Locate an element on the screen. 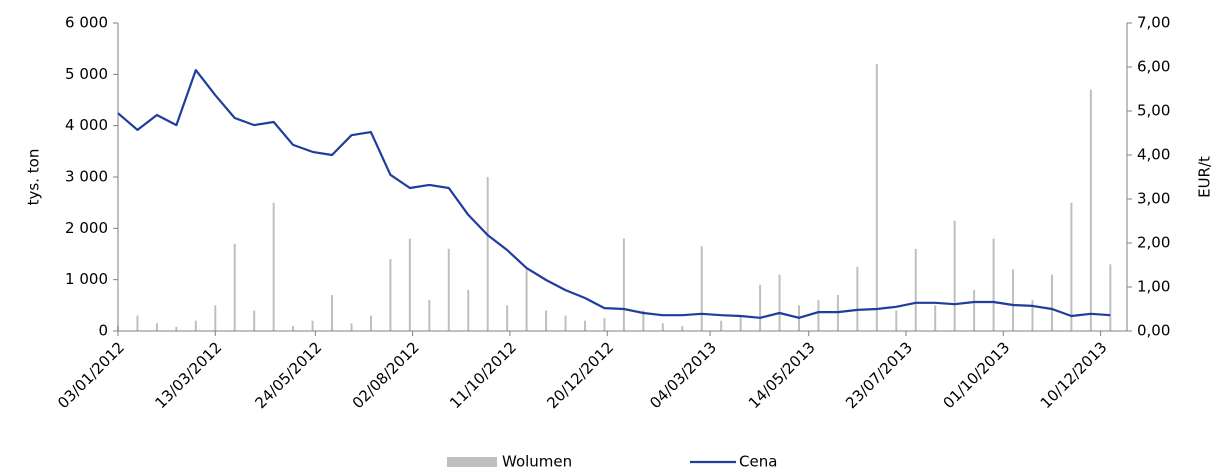  y2-tick-label: 1,00 is located at coordinates (1153, 287).